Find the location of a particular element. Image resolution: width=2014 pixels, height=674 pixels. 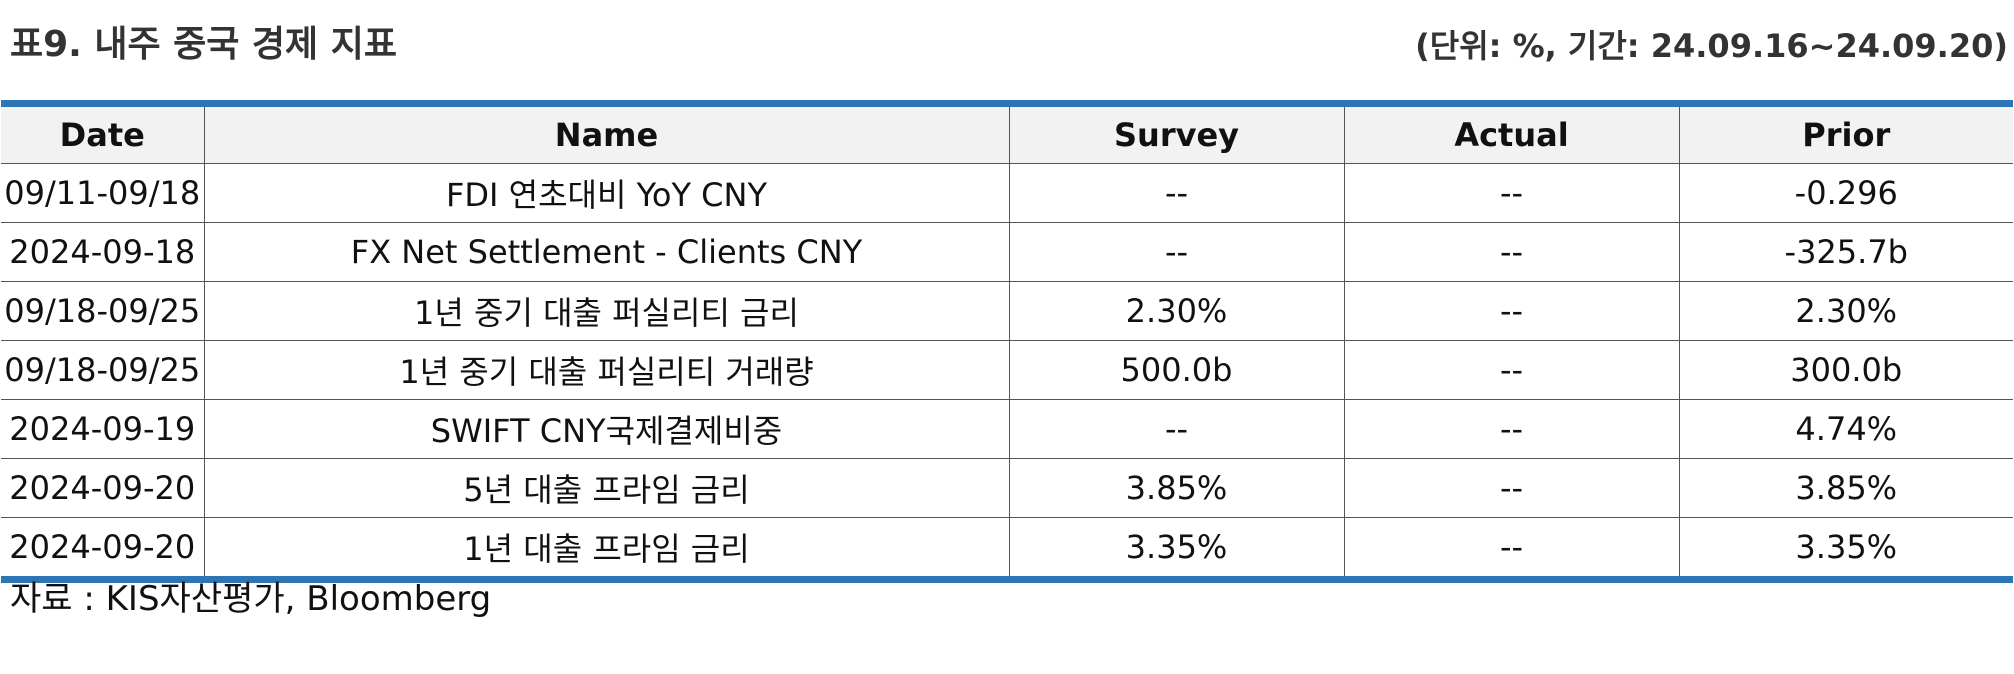

column-header-prior: Prior is located at coordinates (1845, 132).